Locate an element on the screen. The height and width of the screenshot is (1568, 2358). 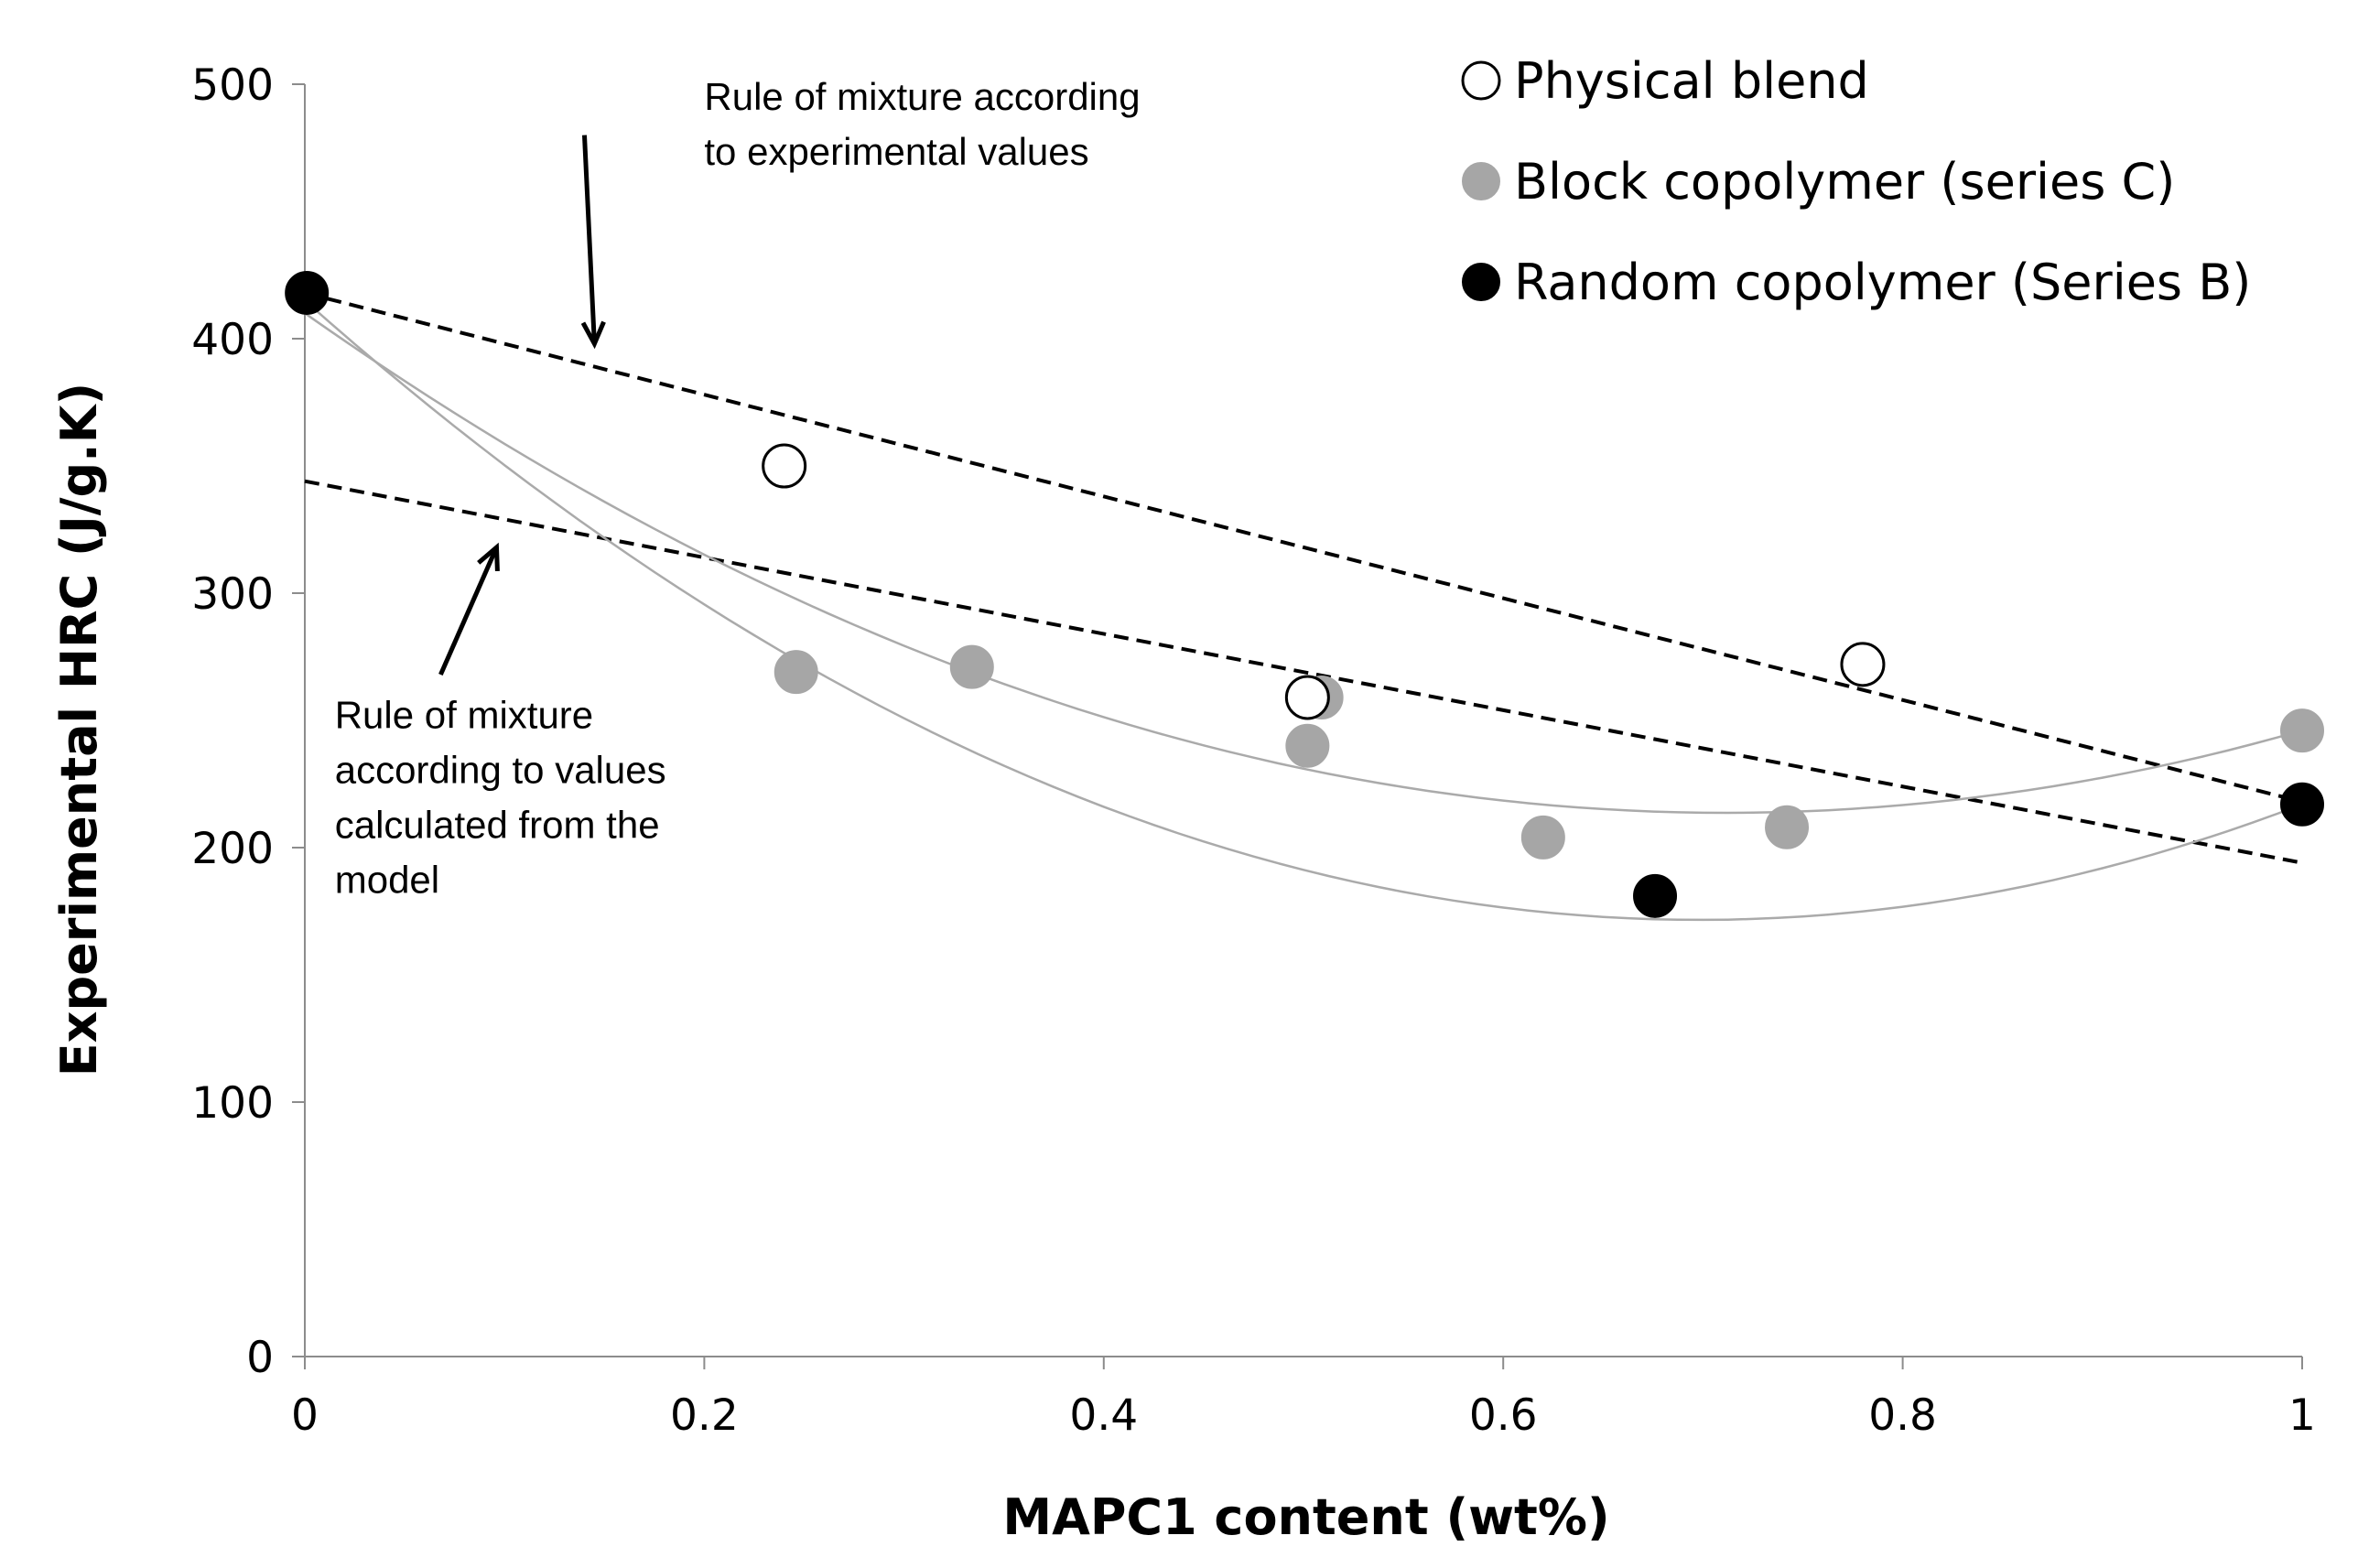
annotation-line: Rule of mixture is located at coordinates (464, 715).